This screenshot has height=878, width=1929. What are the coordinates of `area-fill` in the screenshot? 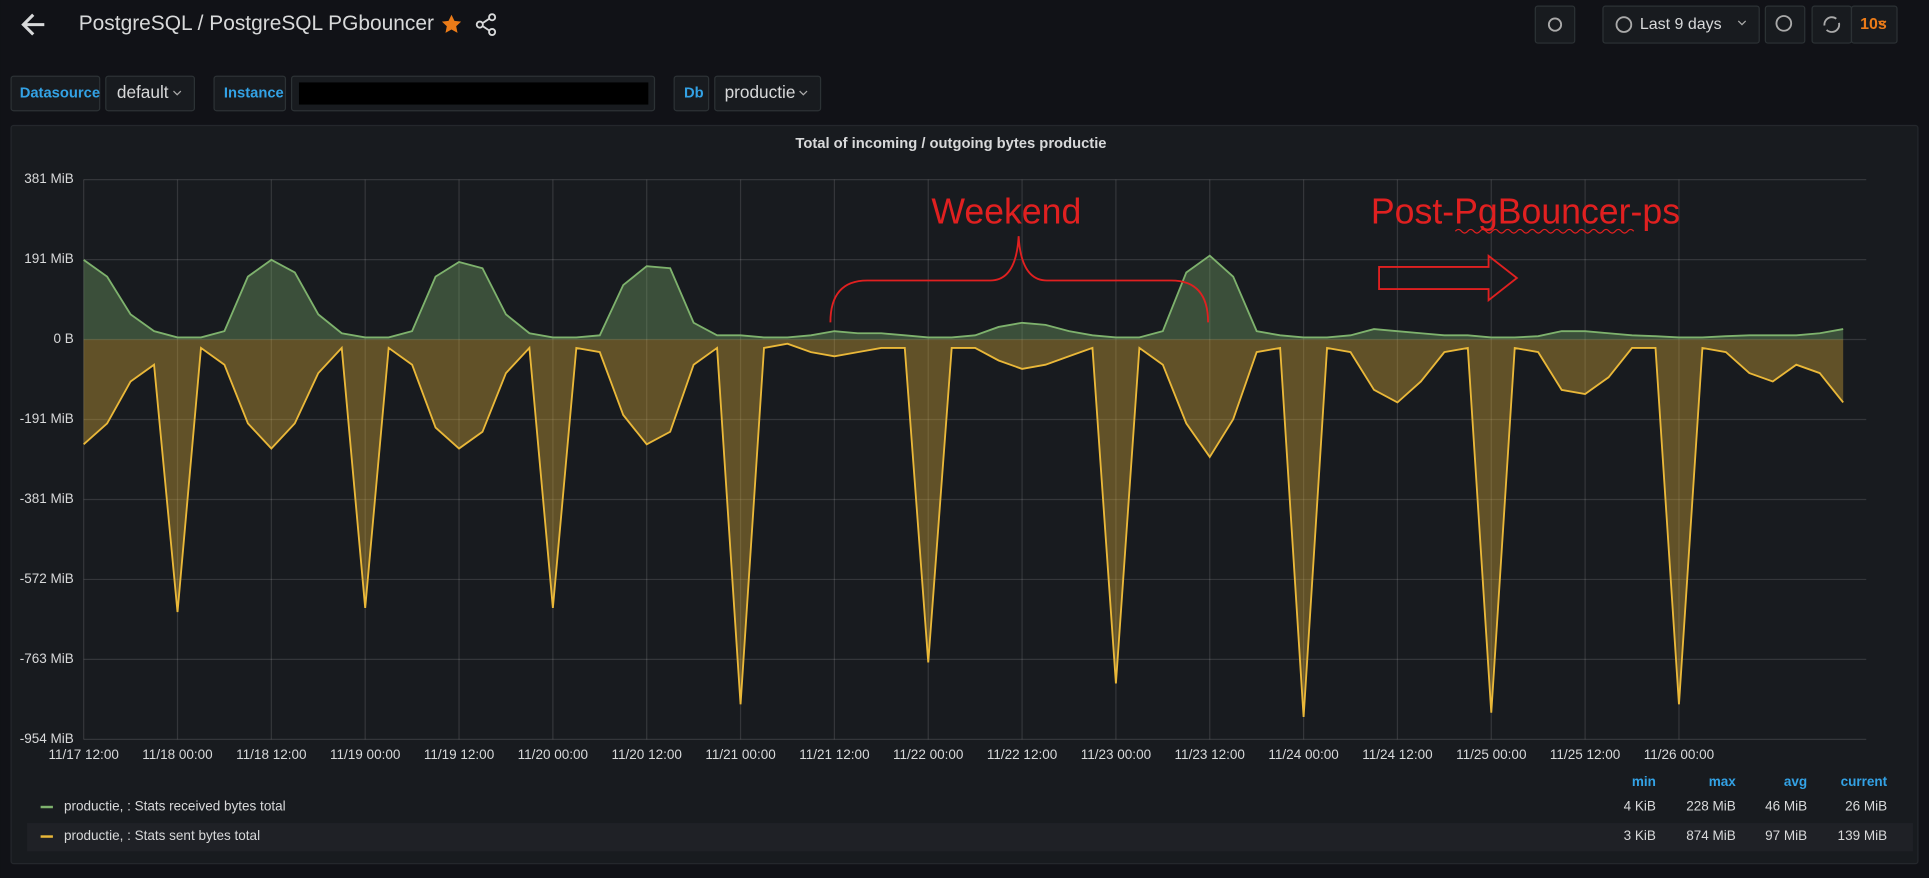 It's located at (963, 297).